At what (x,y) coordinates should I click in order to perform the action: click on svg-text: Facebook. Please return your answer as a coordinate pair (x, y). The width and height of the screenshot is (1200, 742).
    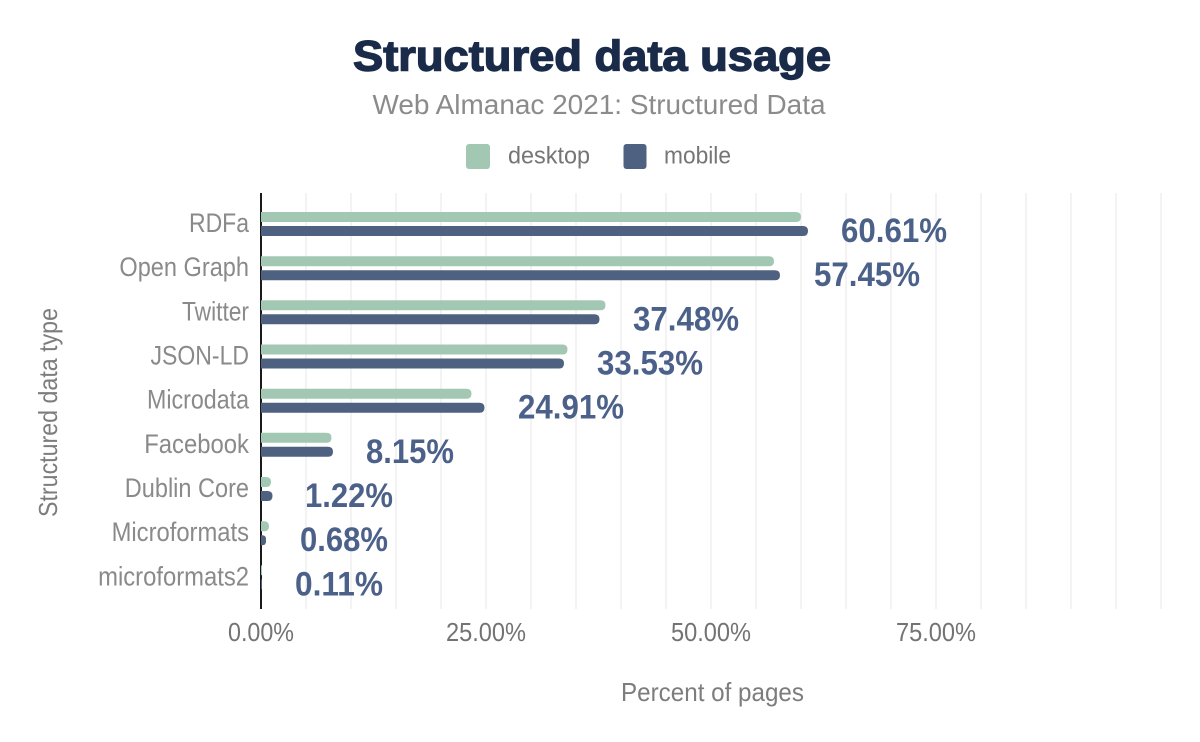
    Looking at the image, I should click on (196, 444).